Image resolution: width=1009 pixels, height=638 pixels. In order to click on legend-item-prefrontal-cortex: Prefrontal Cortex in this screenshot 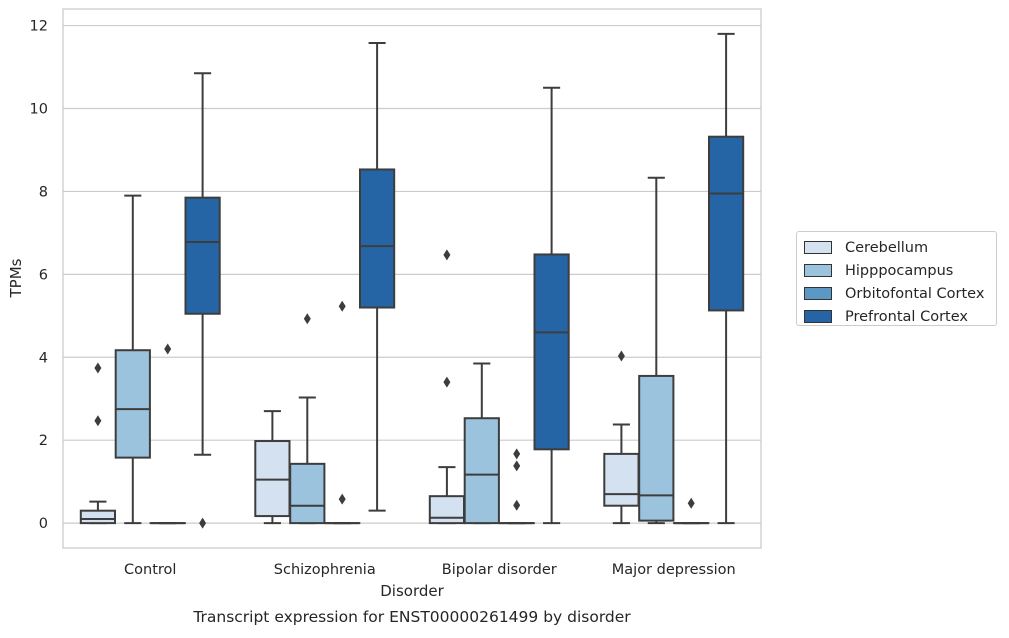, I will do `click(900, 316)`.